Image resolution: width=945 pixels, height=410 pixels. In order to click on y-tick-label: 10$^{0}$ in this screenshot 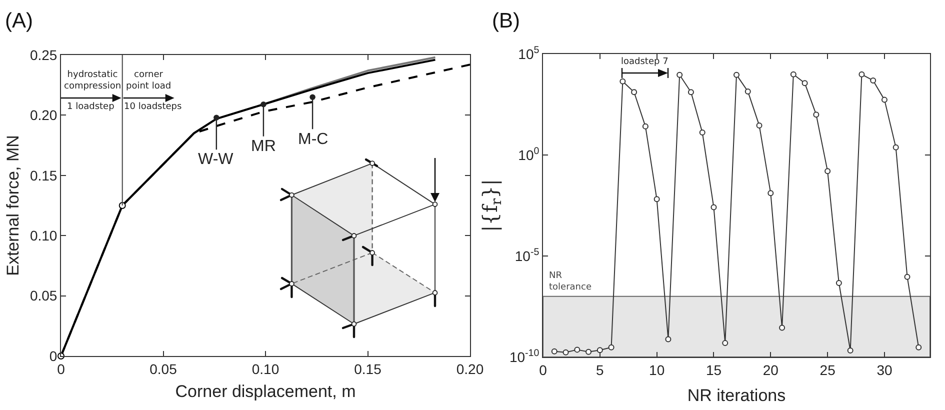, I will do `click(529, 154)`.